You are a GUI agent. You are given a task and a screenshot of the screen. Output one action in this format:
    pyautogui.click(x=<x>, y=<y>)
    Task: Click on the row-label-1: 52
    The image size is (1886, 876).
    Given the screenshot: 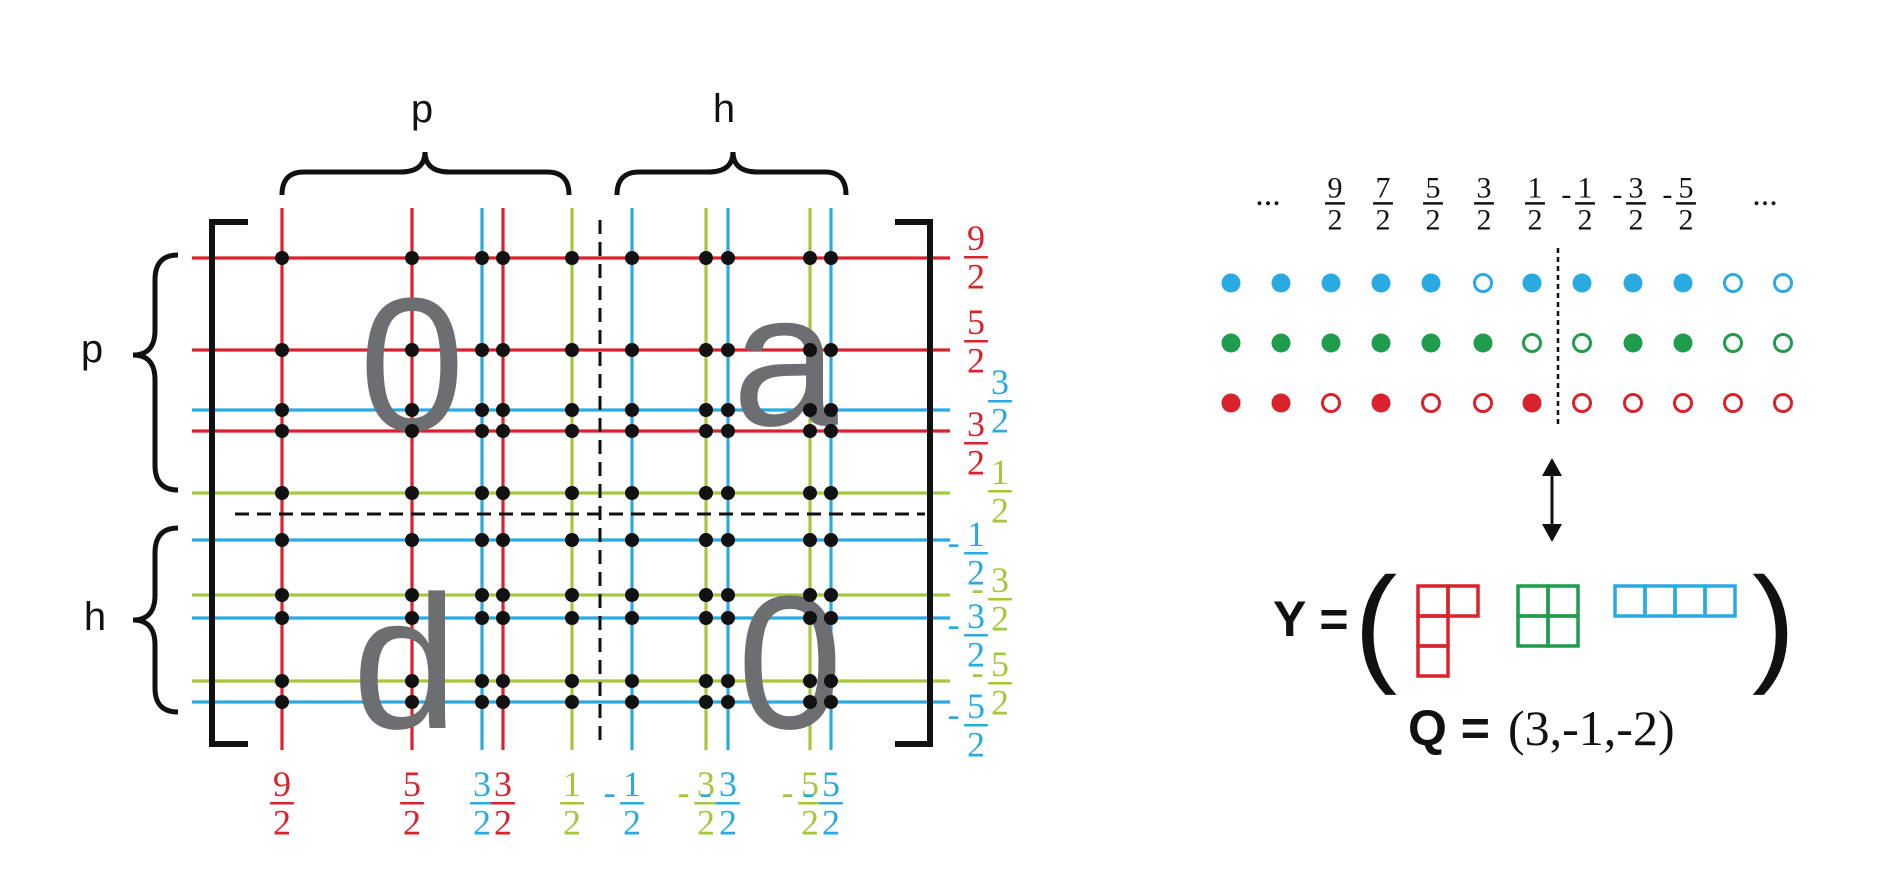 What is the action you would take?
    pyautogui.click(x=976, y=341)
    